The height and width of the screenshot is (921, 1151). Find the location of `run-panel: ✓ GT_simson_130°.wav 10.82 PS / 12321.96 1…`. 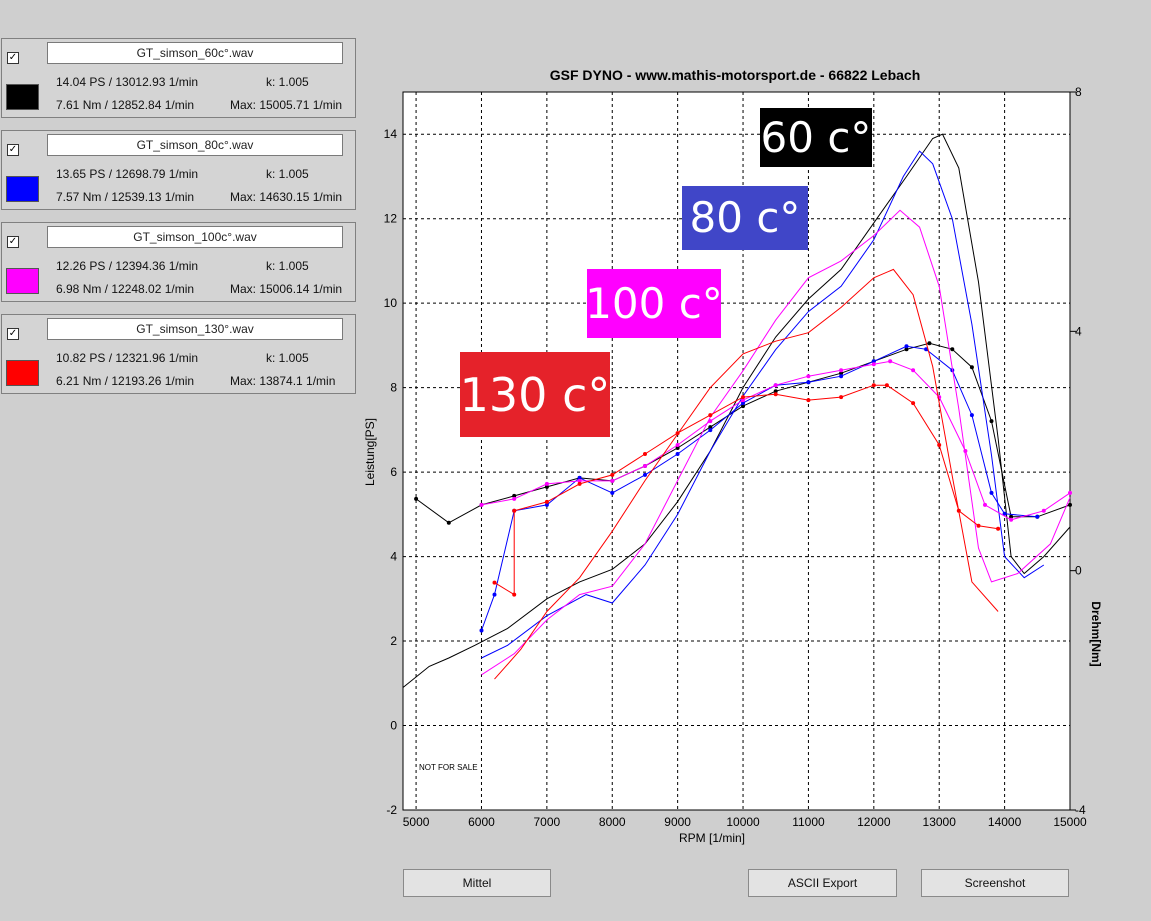

run-panel: ✓ GT_simson_130°.wav 10.82 PS / 12321.96 1… is located at coordinates (178, 354).